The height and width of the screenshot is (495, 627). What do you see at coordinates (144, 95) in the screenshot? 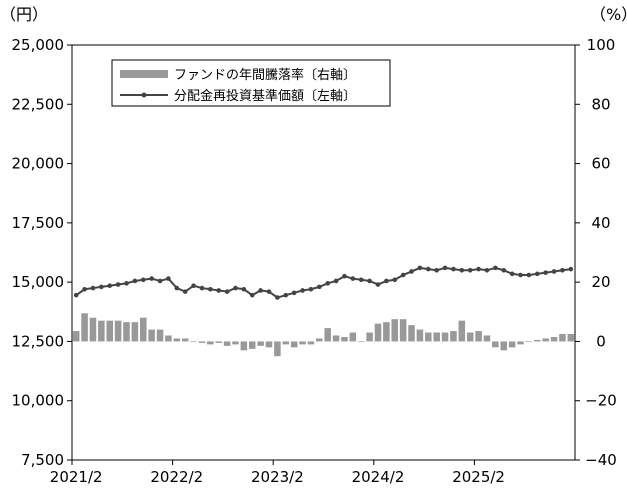
I see `legend-swatch-marker` at bounding box center [144, 95].